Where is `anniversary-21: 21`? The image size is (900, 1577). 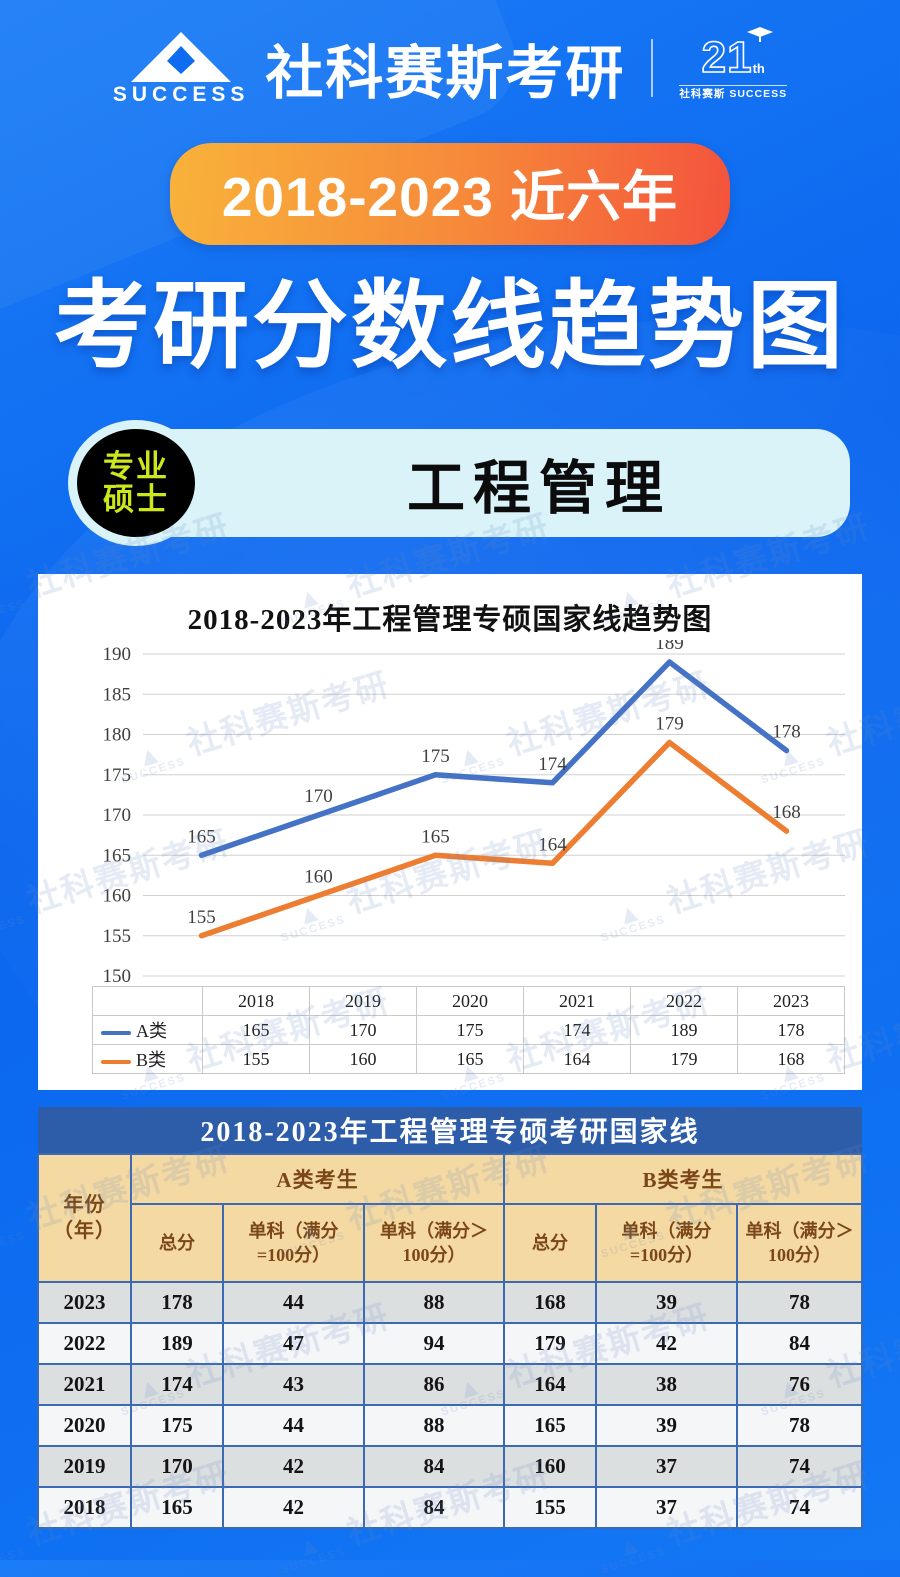
anniversary-21: 21 is located at coordinates (727, 58).